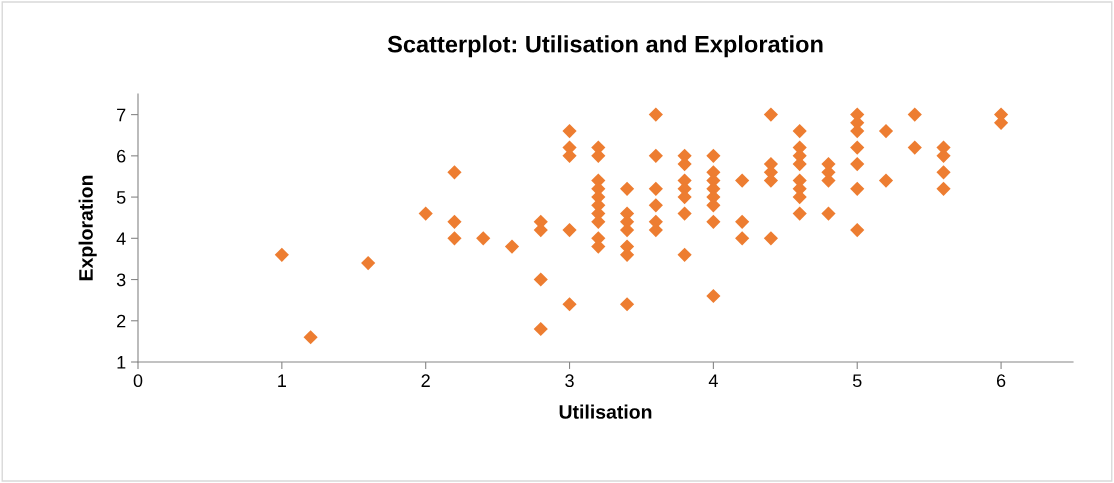 This screenshot has width=1114, height=483. What do you see at coordinates (121, 238) in the screenshot?
I see `y-tick-label: 4` at bounding box center [121, 238].